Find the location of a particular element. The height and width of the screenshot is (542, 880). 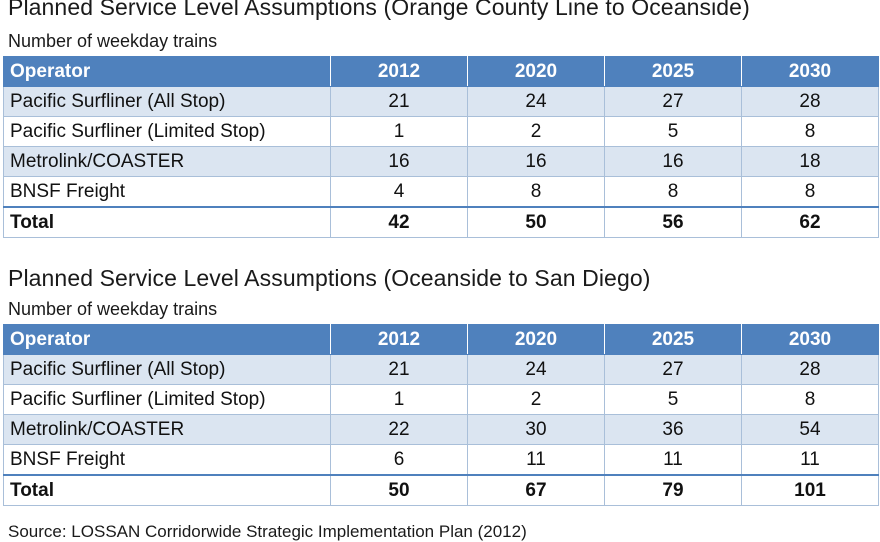

table1-header-row: Operator 2012 2020 2025 2030 is located at coordinates (441, 71).